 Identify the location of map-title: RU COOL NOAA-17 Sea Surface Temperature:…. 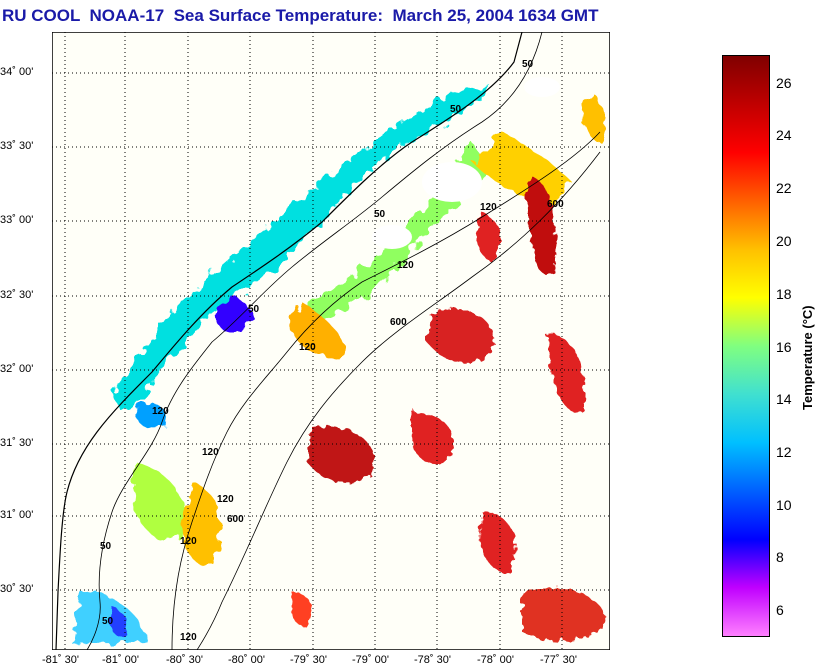
(300, 15).